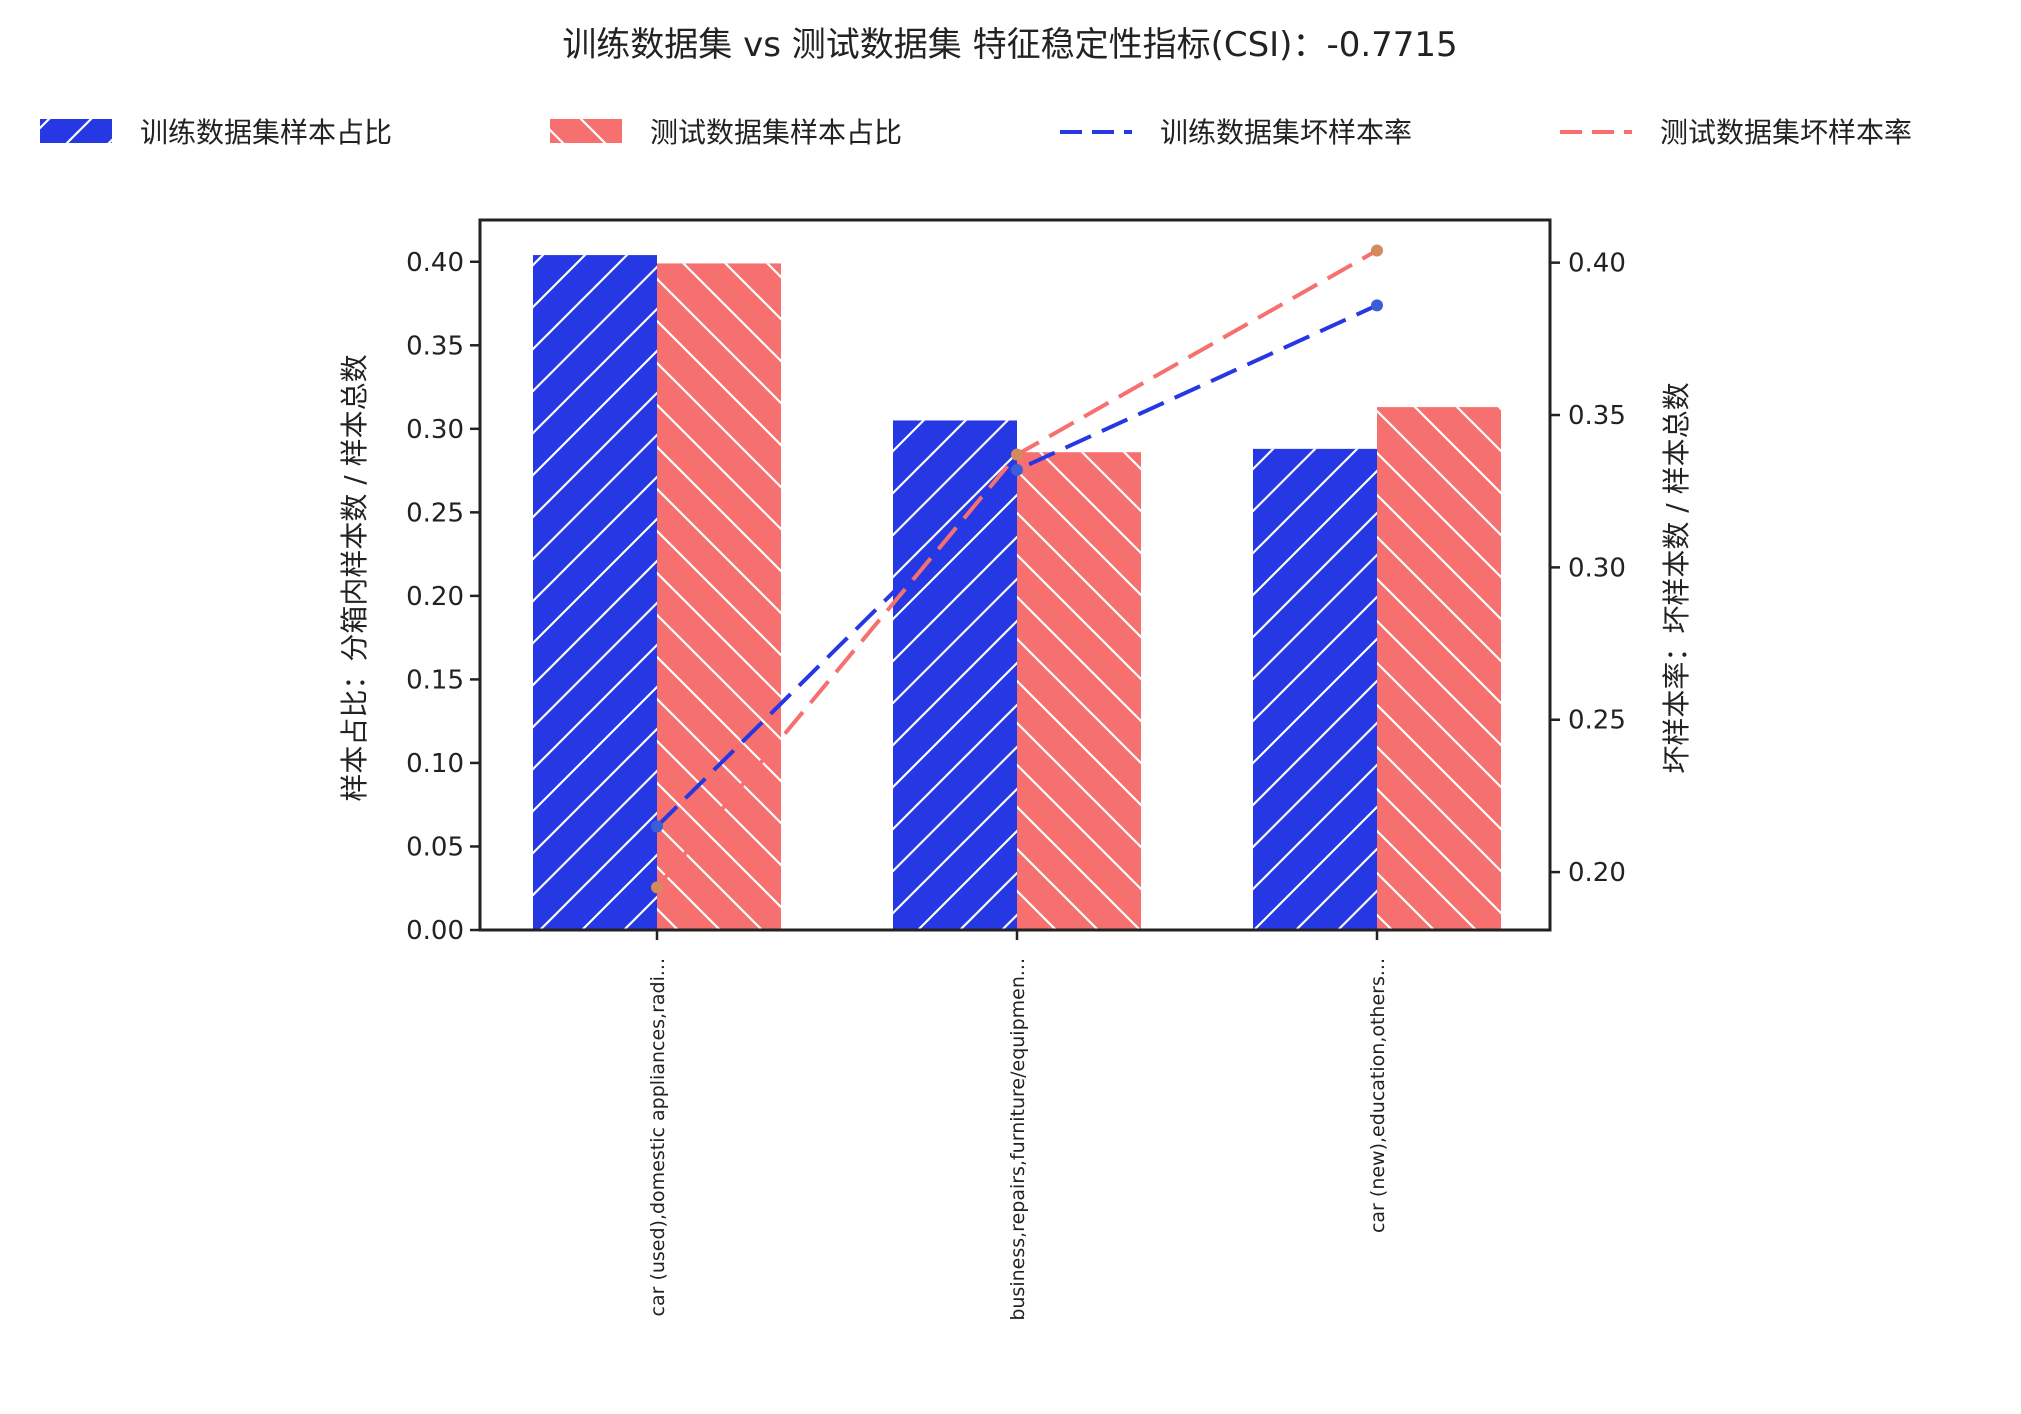 This screenshot has height=1414, width=2021. What do you see at coordinates (435, 263) in the screenshot?
I see `left-tick-label: 0.40` at bounding box center [435, 263].